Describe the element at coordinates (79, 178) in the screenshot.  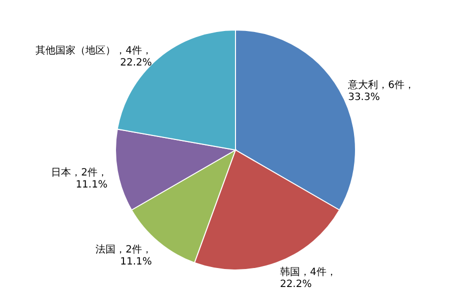
I see `slice-label: 日本，2件， 11.1%` at that location.